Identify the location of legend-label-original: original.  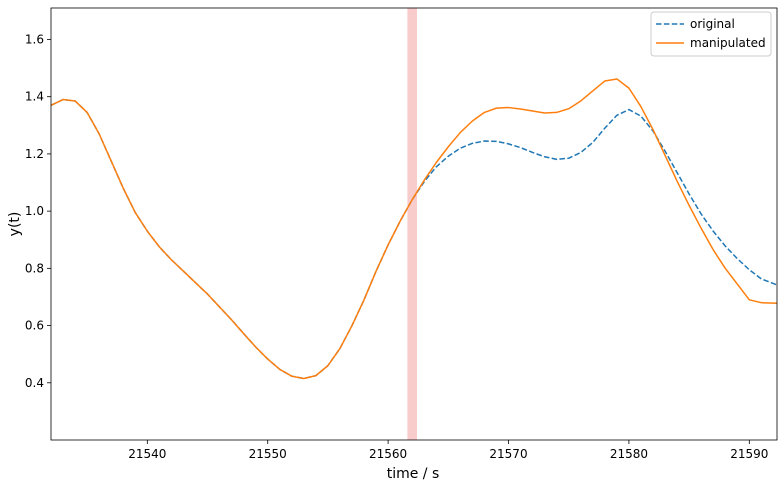
(712, 24).